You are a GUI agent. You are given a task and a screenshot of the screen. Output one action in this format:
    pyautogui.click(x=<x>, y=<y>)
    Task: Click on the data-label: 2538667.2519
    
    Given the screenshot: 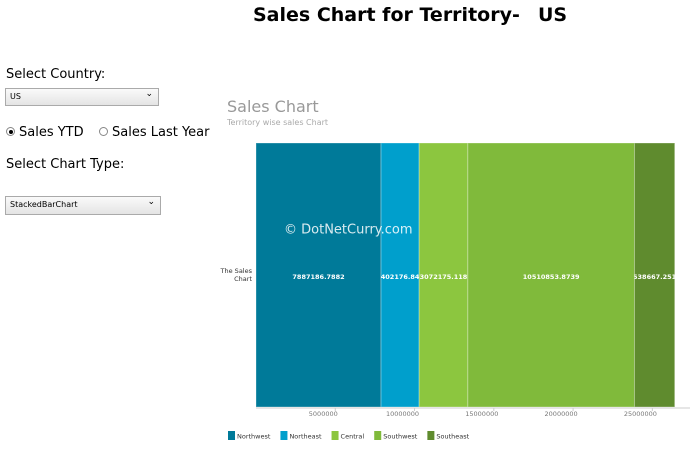 What is the action you would take?
    pyautogui.click(x=654, y=277)
    